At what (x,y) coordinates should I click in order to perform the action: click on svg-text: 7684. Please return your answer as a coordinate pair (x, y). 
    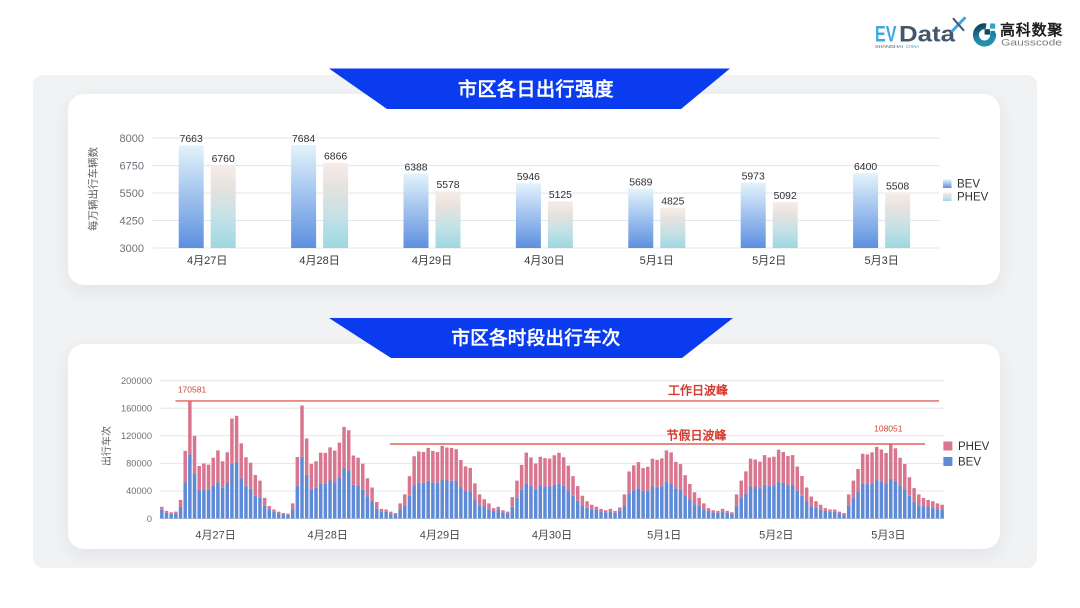
    Looking at the image, I should click on (303, 139).